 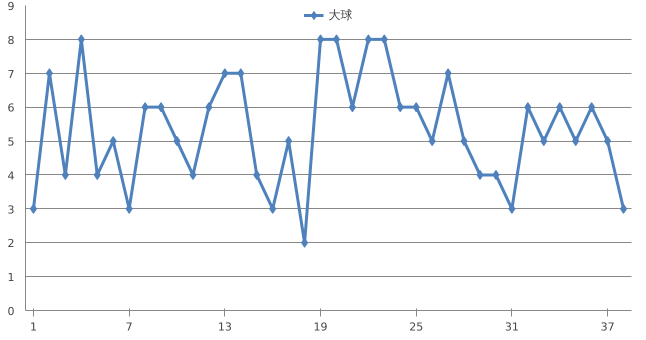 I want to click on y-tick-label: 0, so click(x=11, y=311).